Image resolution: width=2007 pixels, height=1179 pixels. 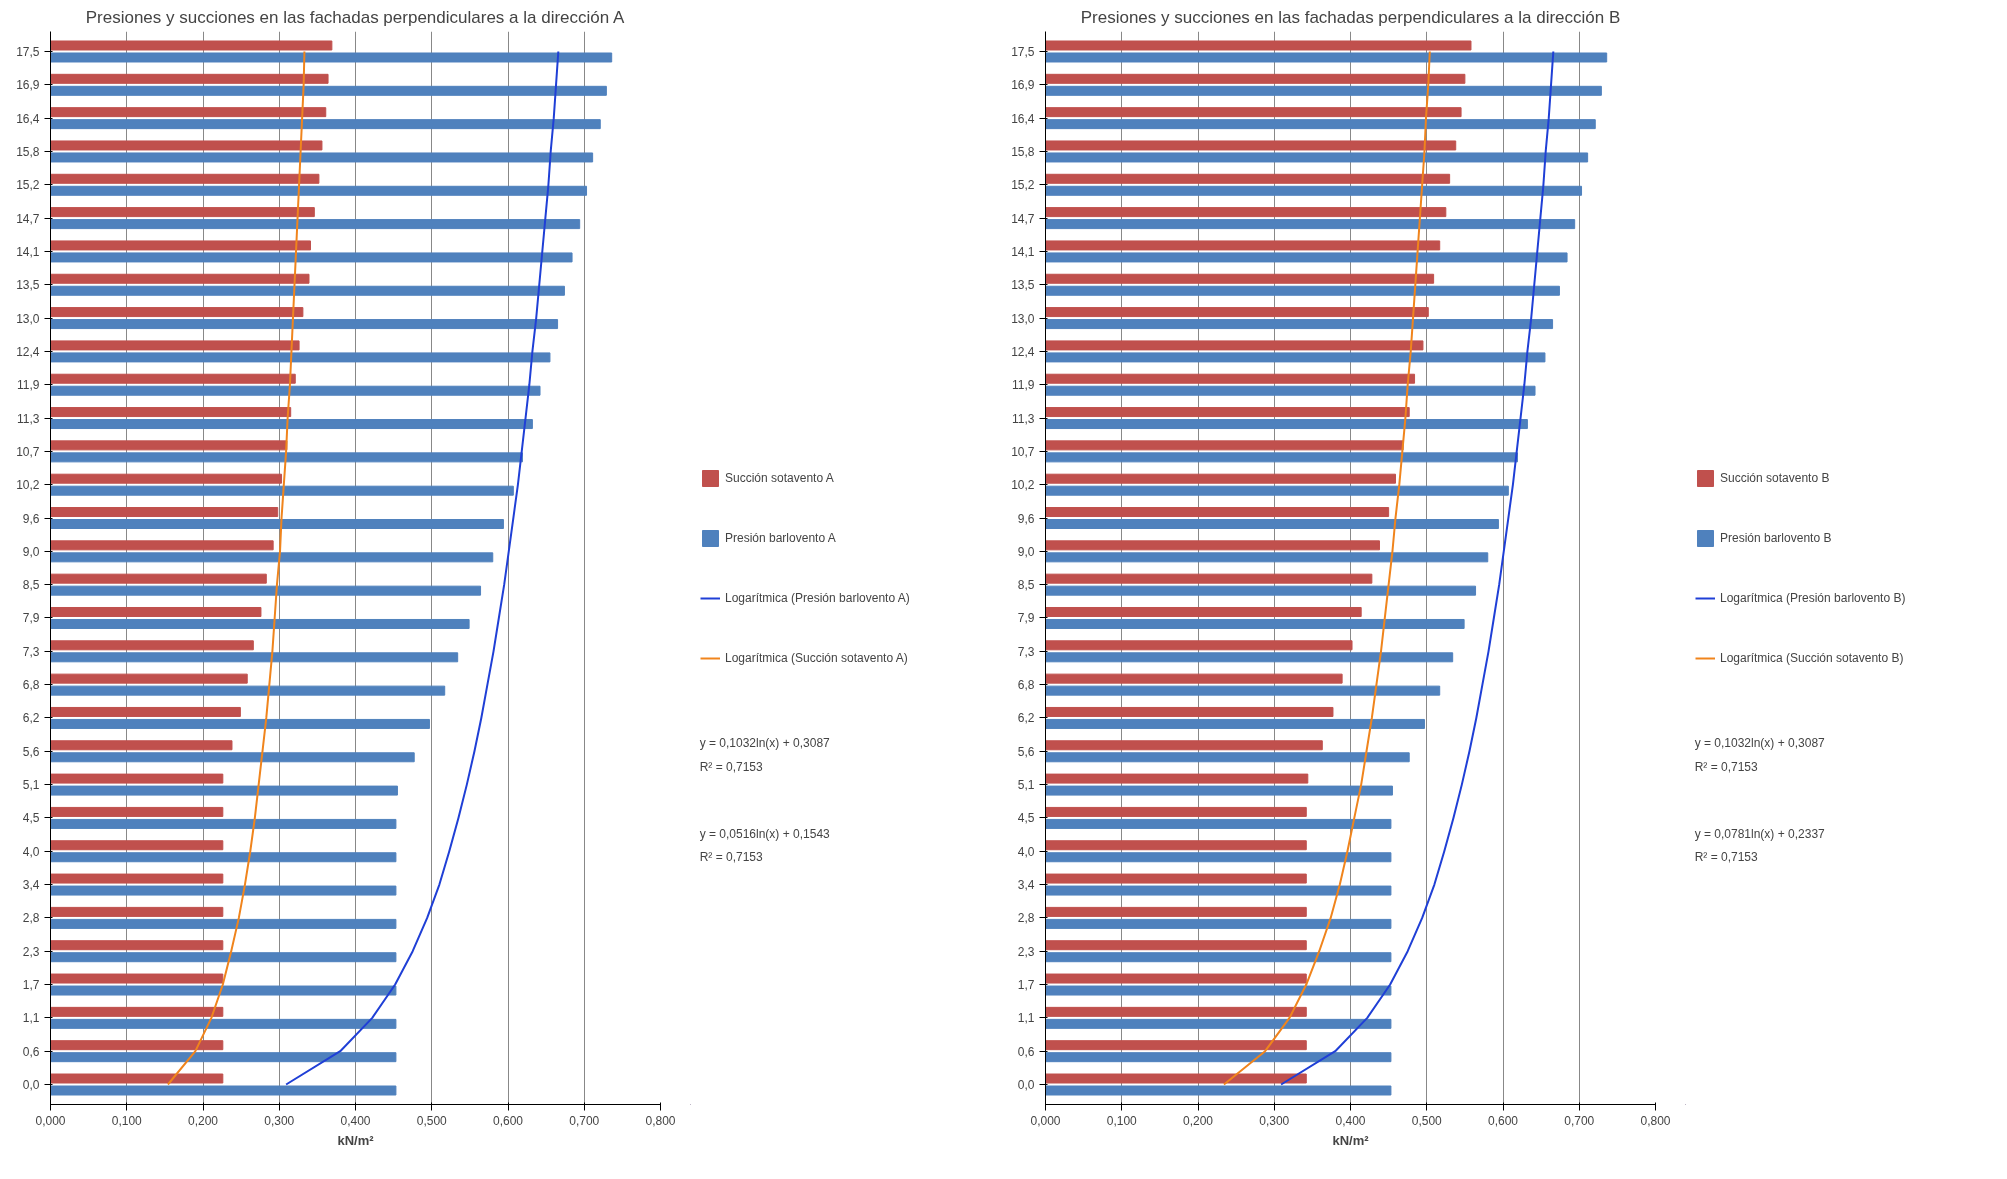 I want to click on y-tick-label: 14,7, so click(x=1023, y=218).